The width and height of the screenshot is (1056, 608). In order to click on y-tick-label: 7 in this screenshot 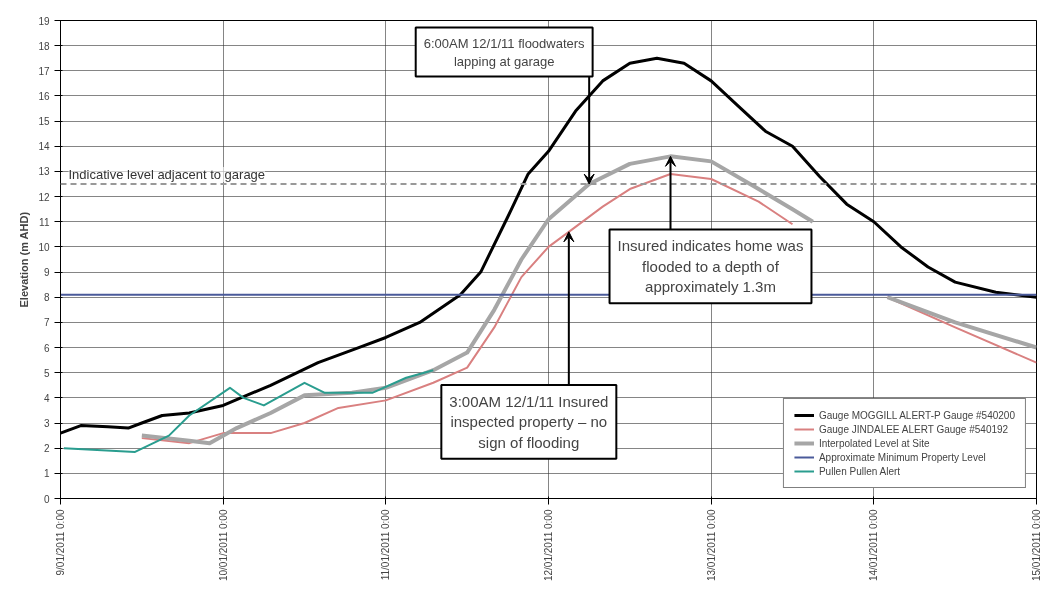, I will do `click(46, 323)`.